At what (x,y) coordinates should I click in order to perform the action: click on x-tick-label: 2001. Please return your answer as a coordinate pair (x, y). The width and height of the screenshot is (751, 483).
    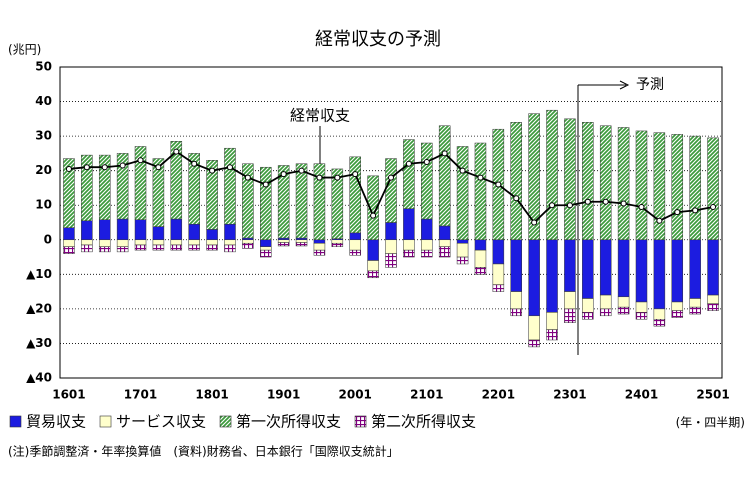
    Looking at the image, I should click on (355, 395).